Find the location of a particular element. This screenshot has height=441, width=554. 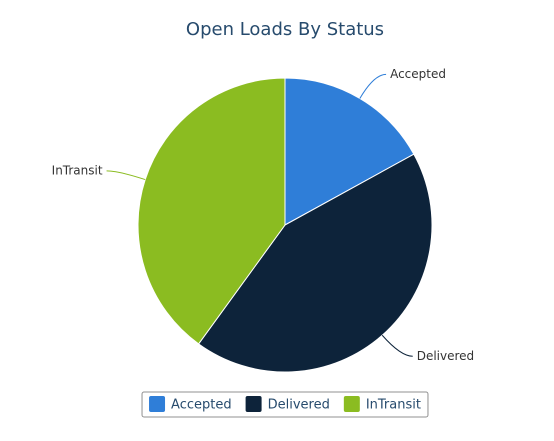

legend-label: Accepted is located at coordinates (201, 405).